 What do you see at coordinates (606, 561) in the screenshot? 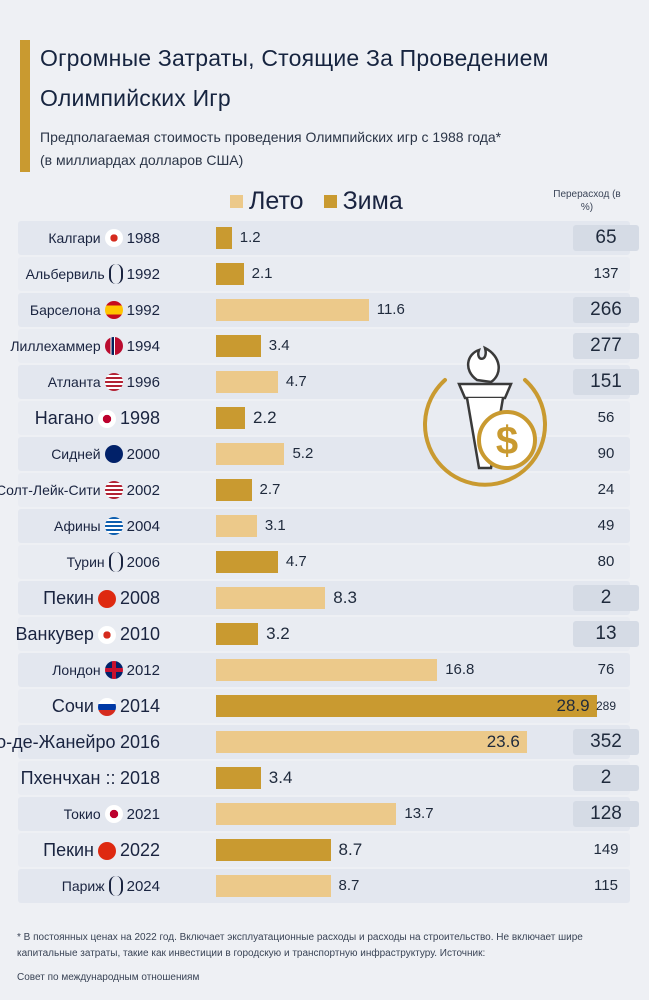
I see `overrun-value: 80` at bounding box center [606, 561].